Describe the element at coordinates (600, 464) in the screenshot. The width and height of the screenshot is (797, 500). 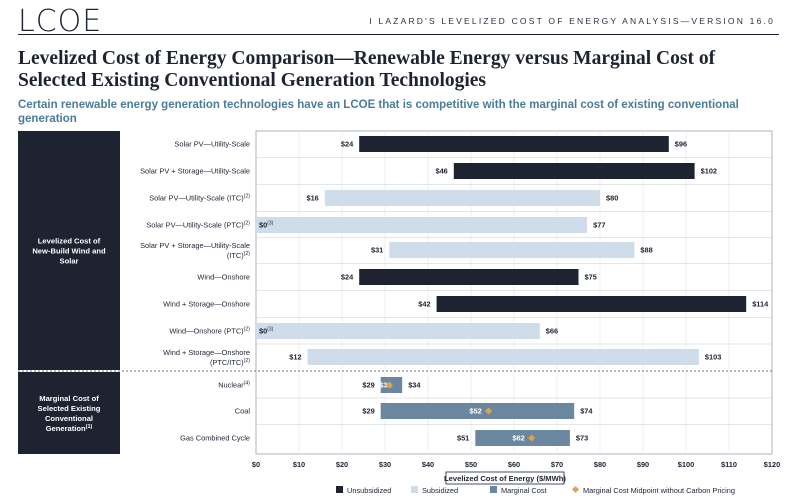
I see `x-tick-label: $80` at that location.